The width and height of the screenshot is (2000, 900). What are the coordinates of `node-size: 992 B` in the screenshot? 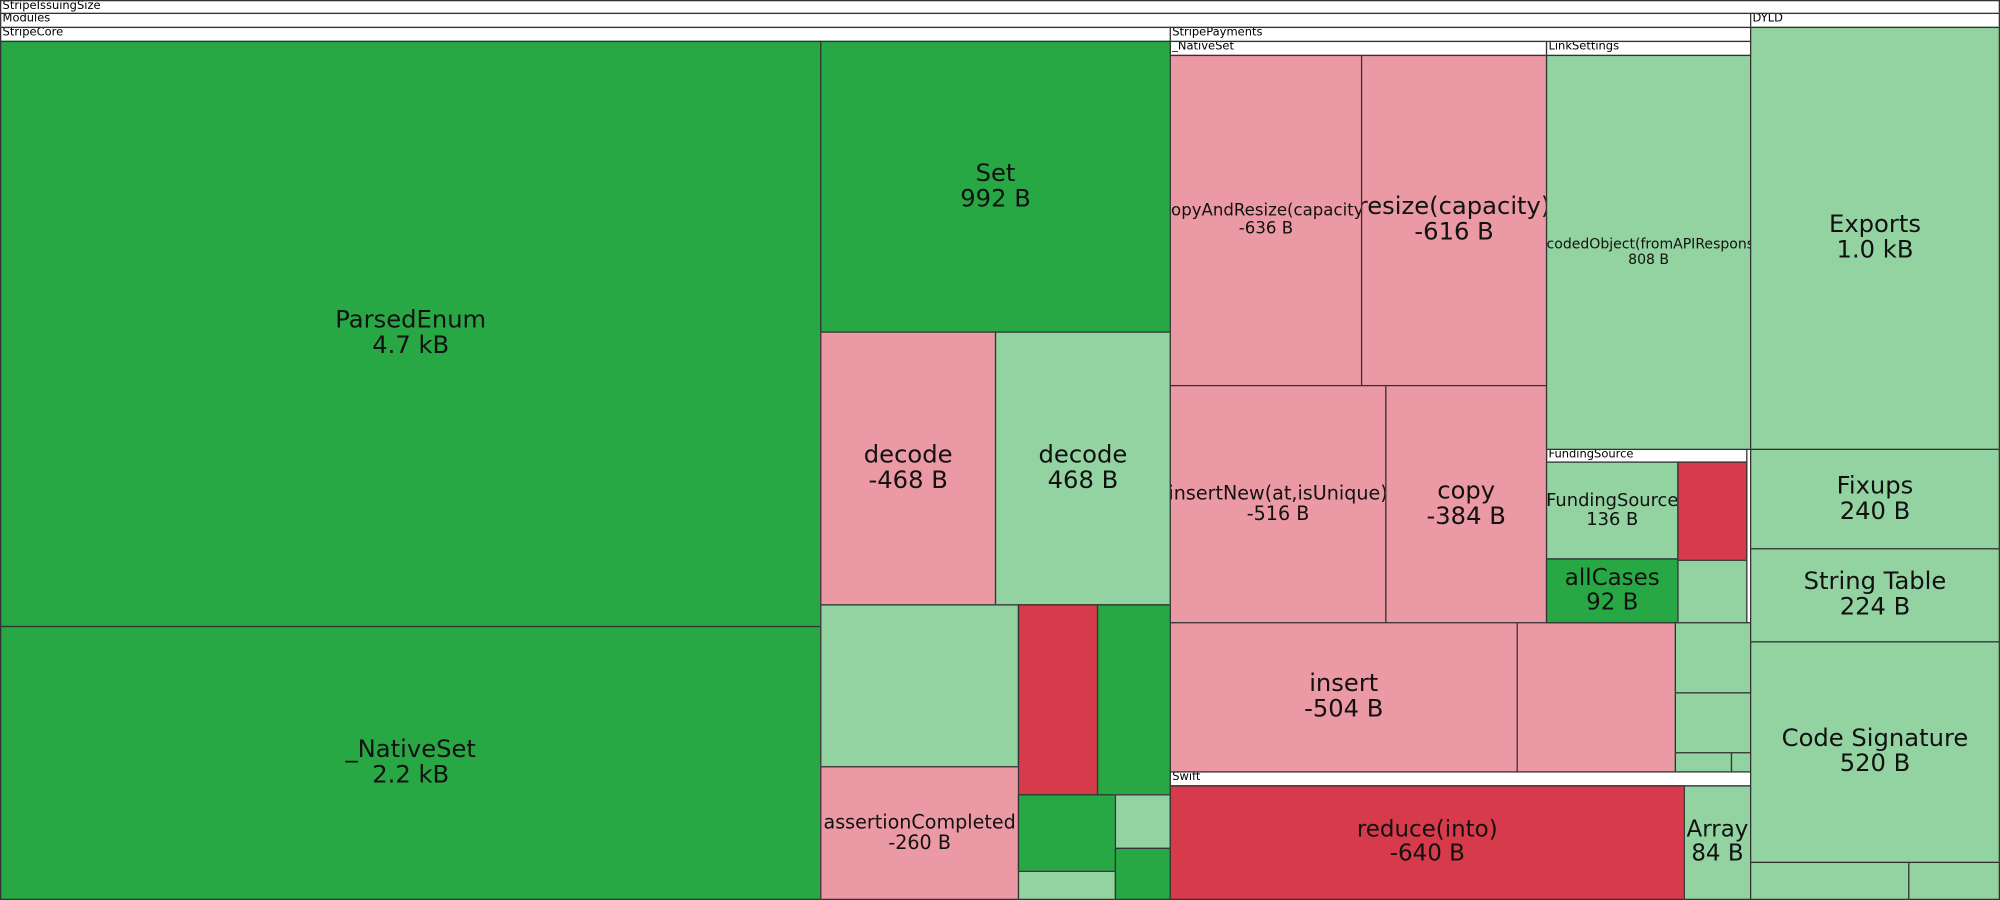 It's located at (995, 198).